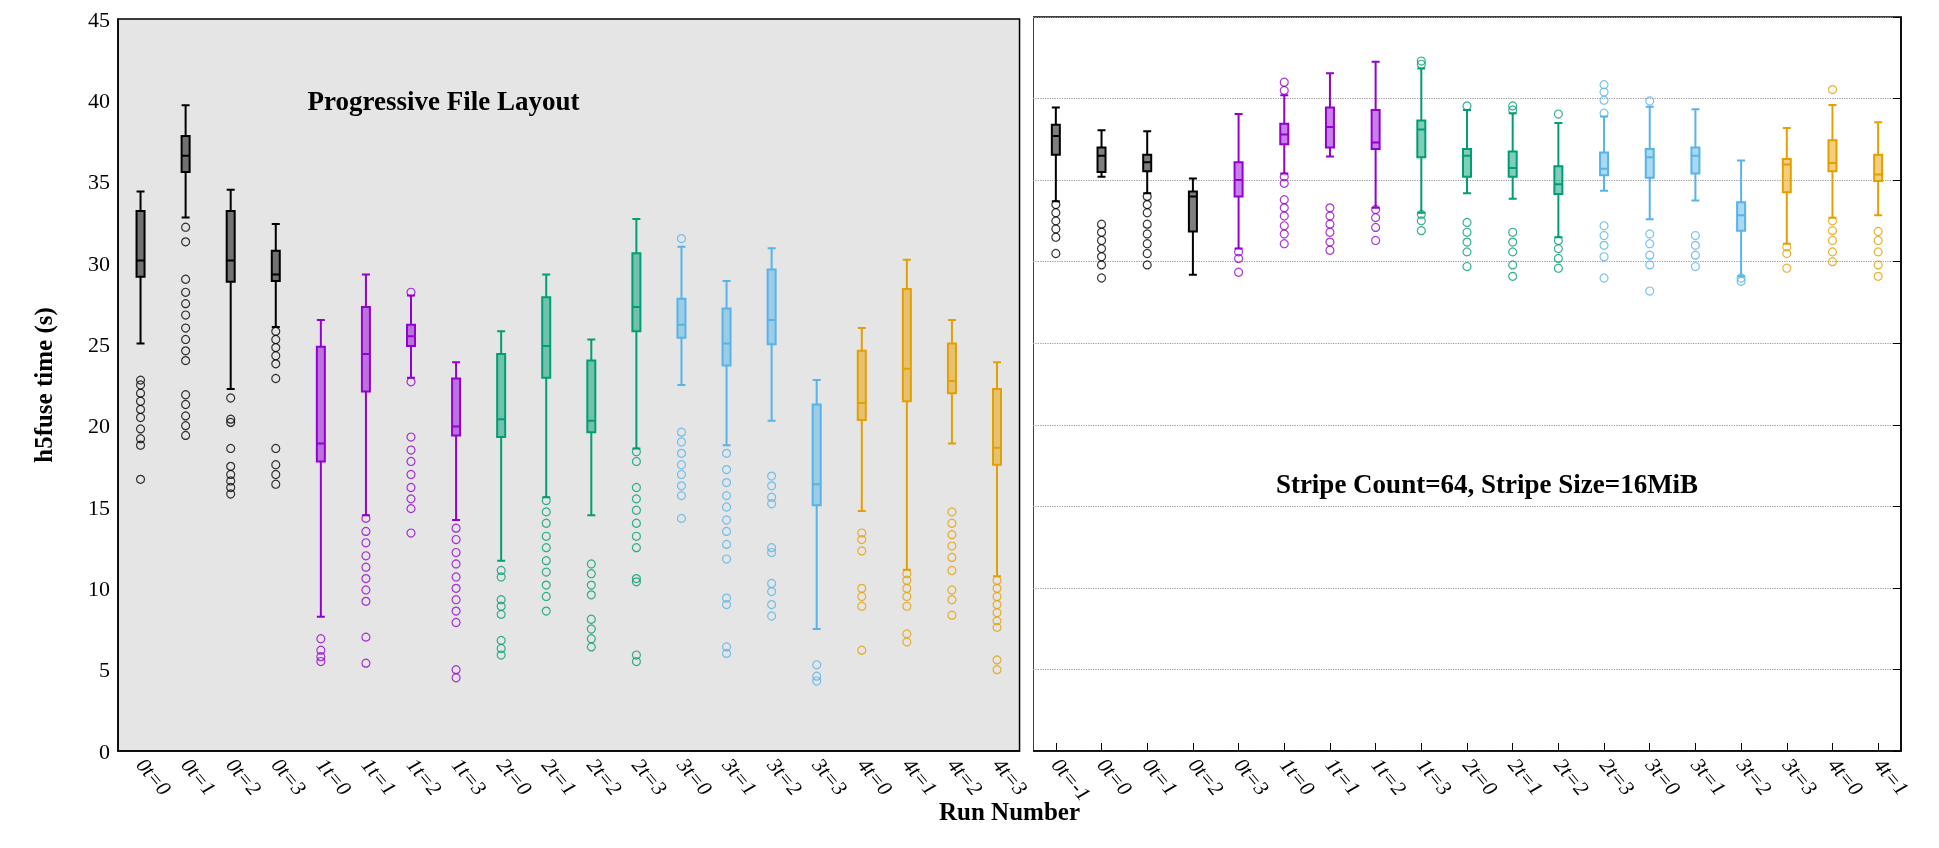 The image size is (1939, 848). I want to click on y-tick-label: 30, so click(99, 263).